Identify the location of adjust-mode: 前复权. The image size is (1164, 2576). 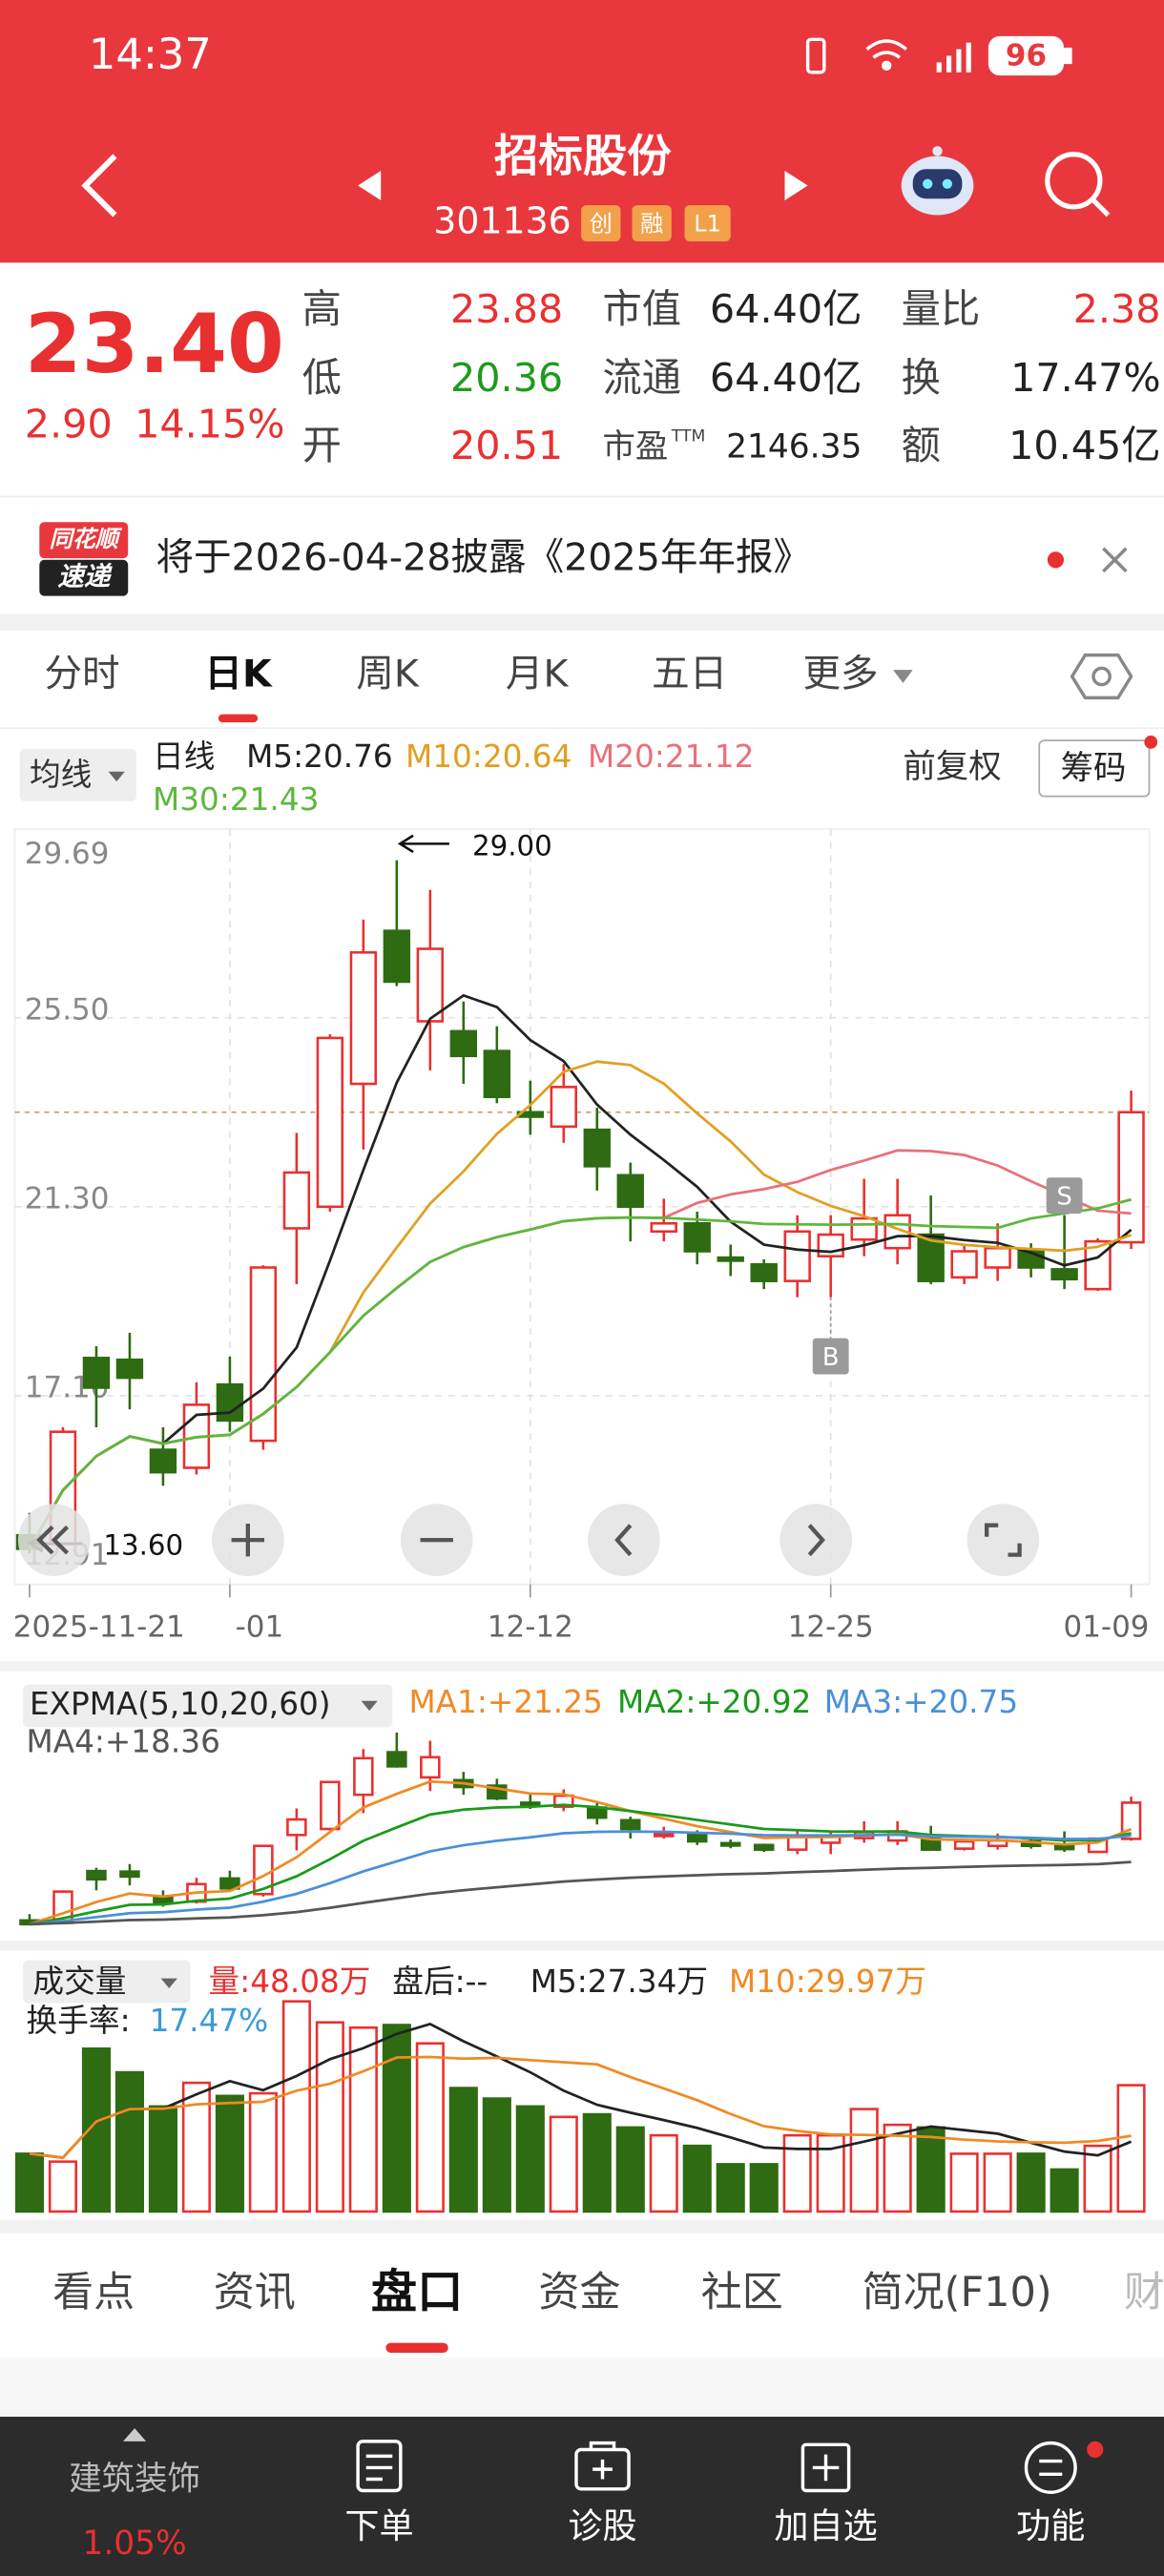
(952, 767).